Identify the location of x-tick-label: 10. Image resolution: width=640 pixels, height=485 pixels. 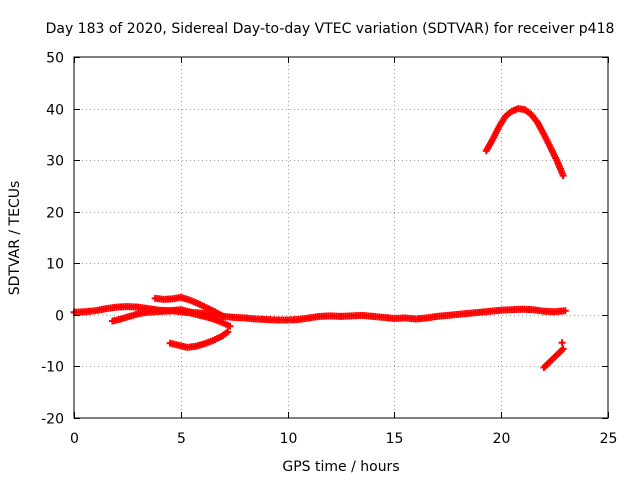
(289, 439).